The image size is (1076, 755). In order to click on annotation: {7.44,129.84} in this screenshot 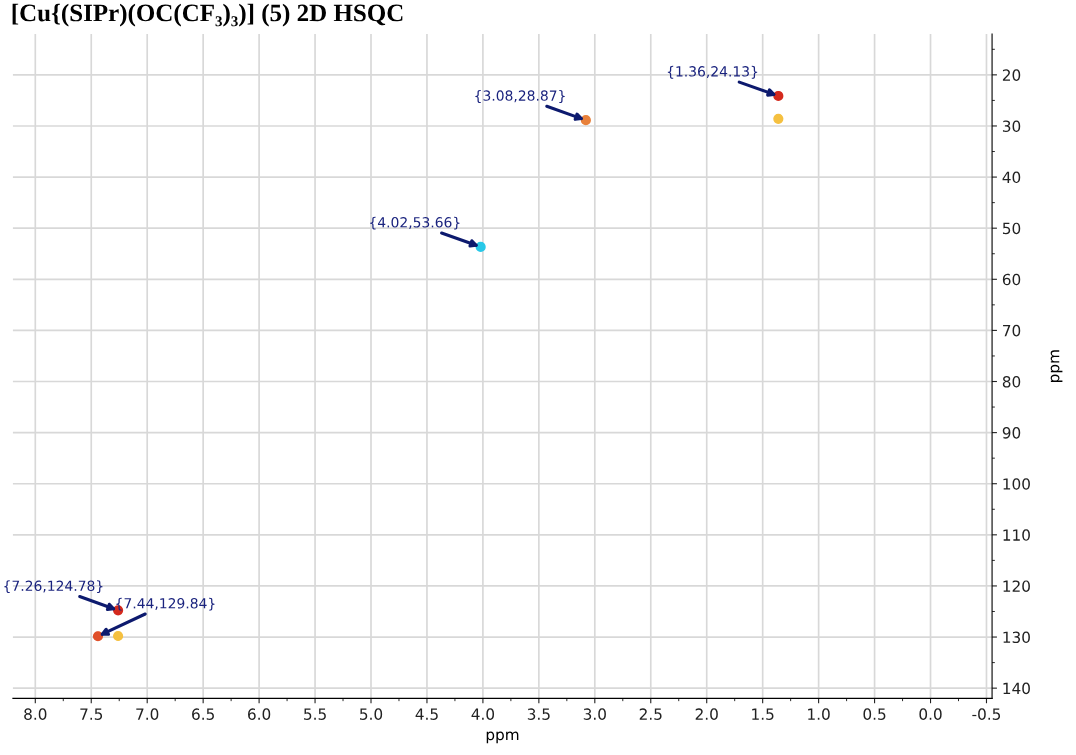, I will do `click(165, 604)`.